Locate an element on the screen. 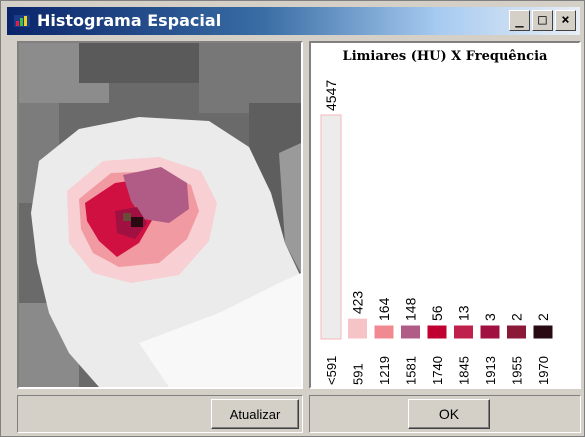 This screenshot has height=437, width=585. bar-value-label: 13 is located at coordinates (464, 313).